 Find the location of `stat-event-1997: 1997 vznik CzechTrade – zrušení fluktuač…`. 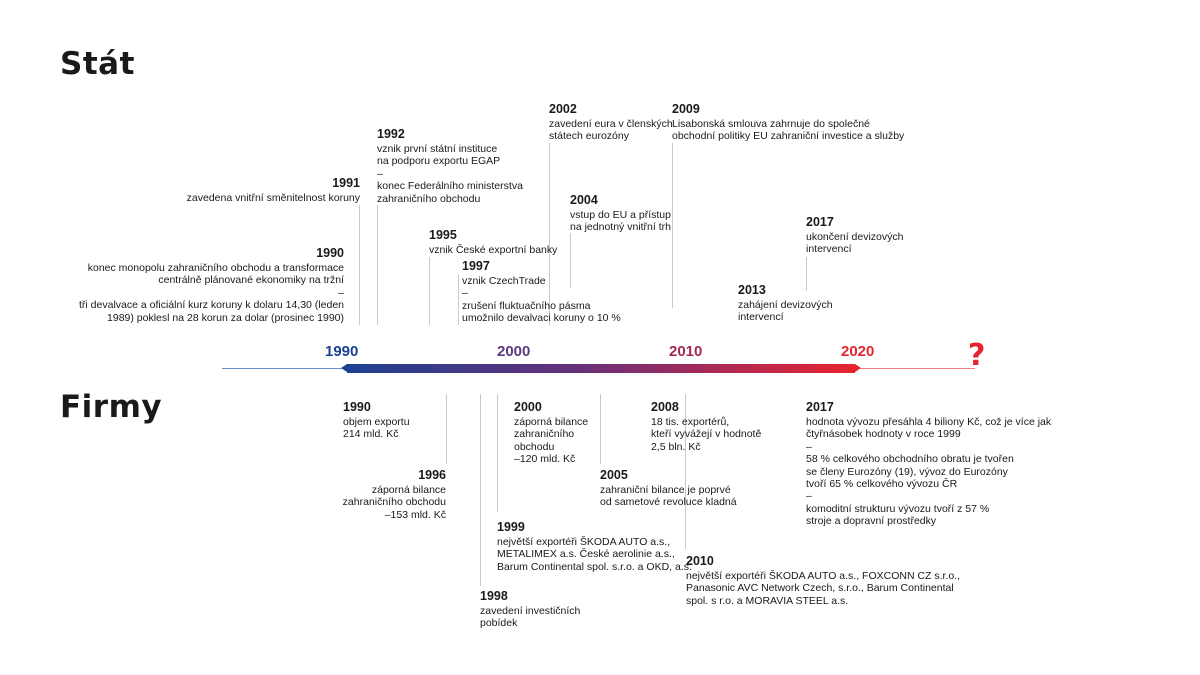

stat-event-1997: 1997 vznik CzechTrade – zrušení fluktuač… is located at coordinates (541, 292).